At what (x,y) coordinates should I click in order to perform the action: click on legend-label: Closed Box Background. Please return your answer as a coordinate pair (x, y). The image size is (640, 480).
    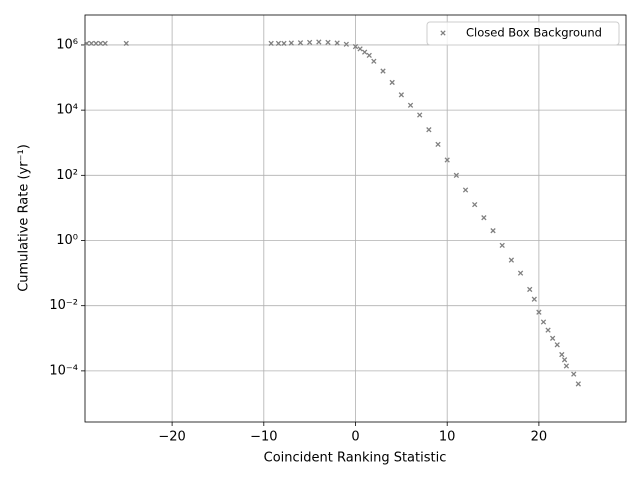
    Looking at the image, I should click on (534, 33).